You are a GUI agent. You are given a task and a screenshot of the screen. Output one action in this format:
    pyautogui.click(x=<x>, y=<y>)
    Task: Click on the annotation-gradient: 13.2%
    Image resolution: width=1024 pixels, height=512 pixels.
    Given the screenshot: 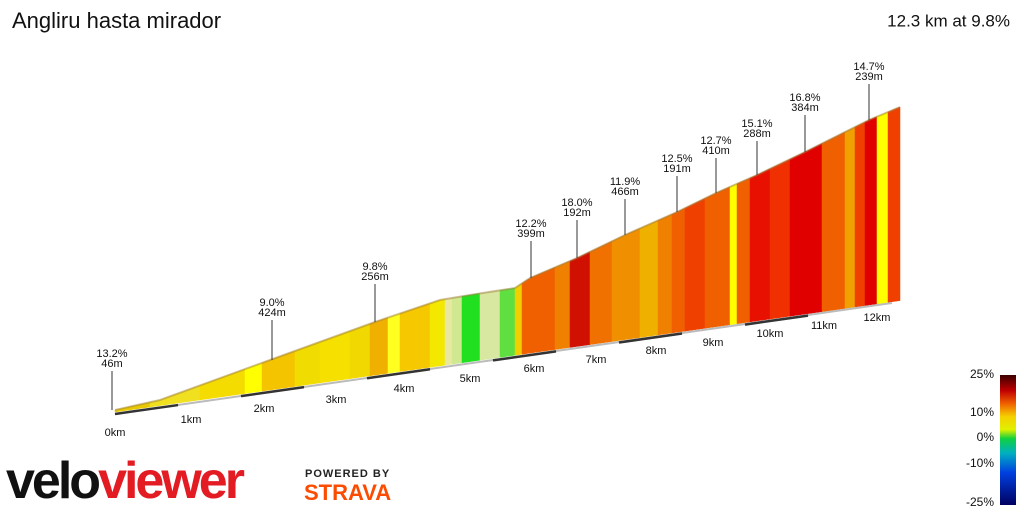 What is the action you would take?
    pyautogui.click(x=111, y=354)
    